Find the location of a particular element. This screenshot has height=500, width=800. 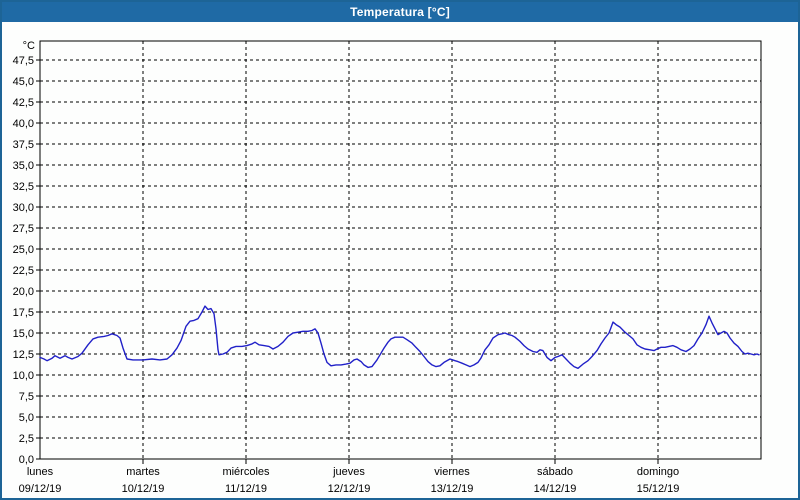

x-date-label: 09/12/19 is located at coordinates (40, 489).